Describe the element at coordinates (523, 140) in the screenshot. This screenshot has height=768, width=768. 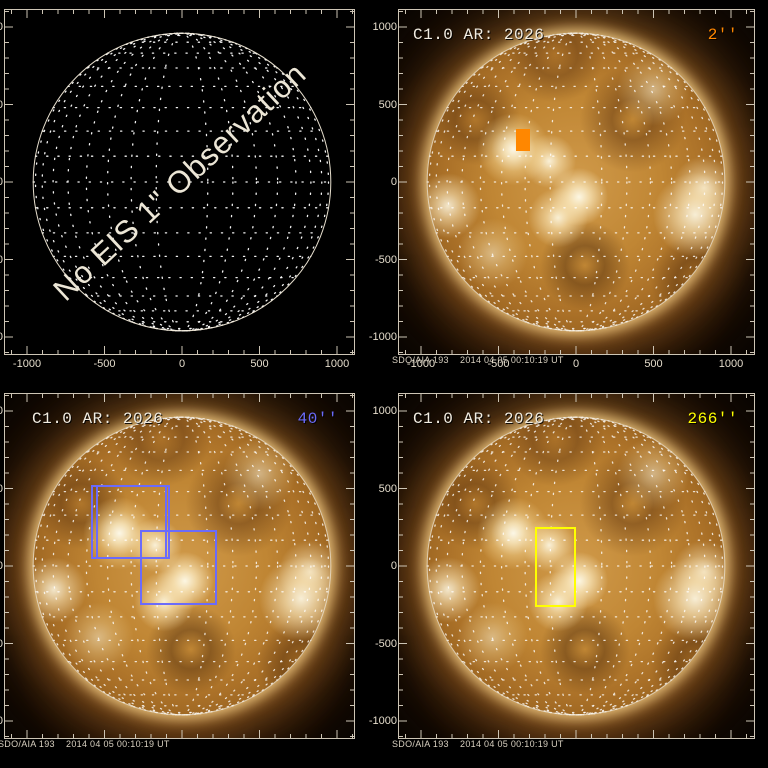
I see `fov-rect-filled` at that location.